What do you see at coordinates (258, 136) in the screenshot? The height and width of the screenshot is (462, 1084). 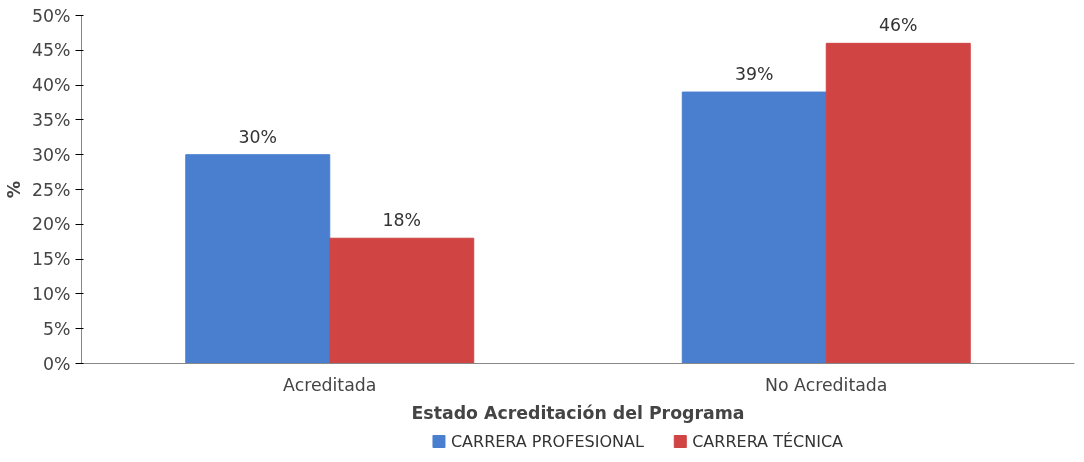 I see `data-label: 30%` at bounding box center [258, 136].